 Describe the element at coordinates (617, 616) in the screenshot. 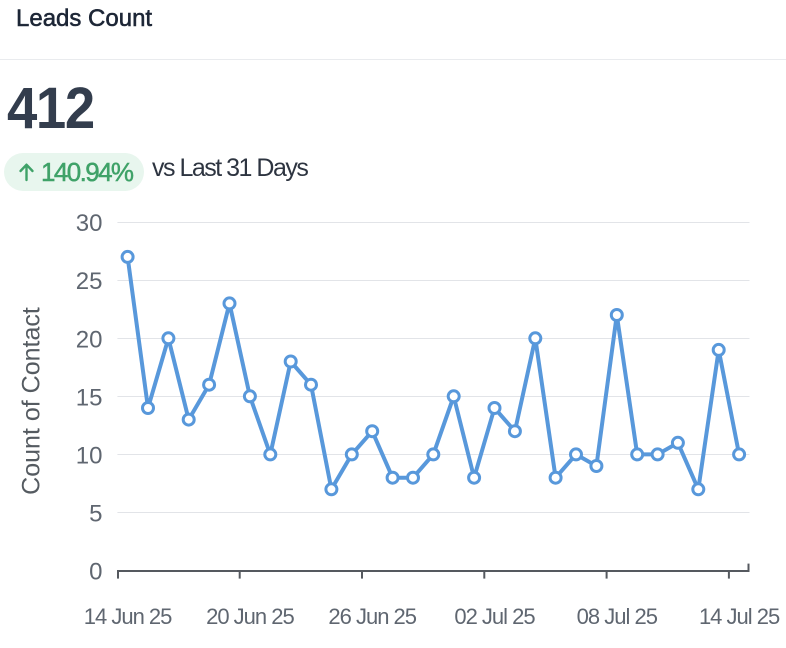

I see `svg-text: 08 Jul 25` at that location.